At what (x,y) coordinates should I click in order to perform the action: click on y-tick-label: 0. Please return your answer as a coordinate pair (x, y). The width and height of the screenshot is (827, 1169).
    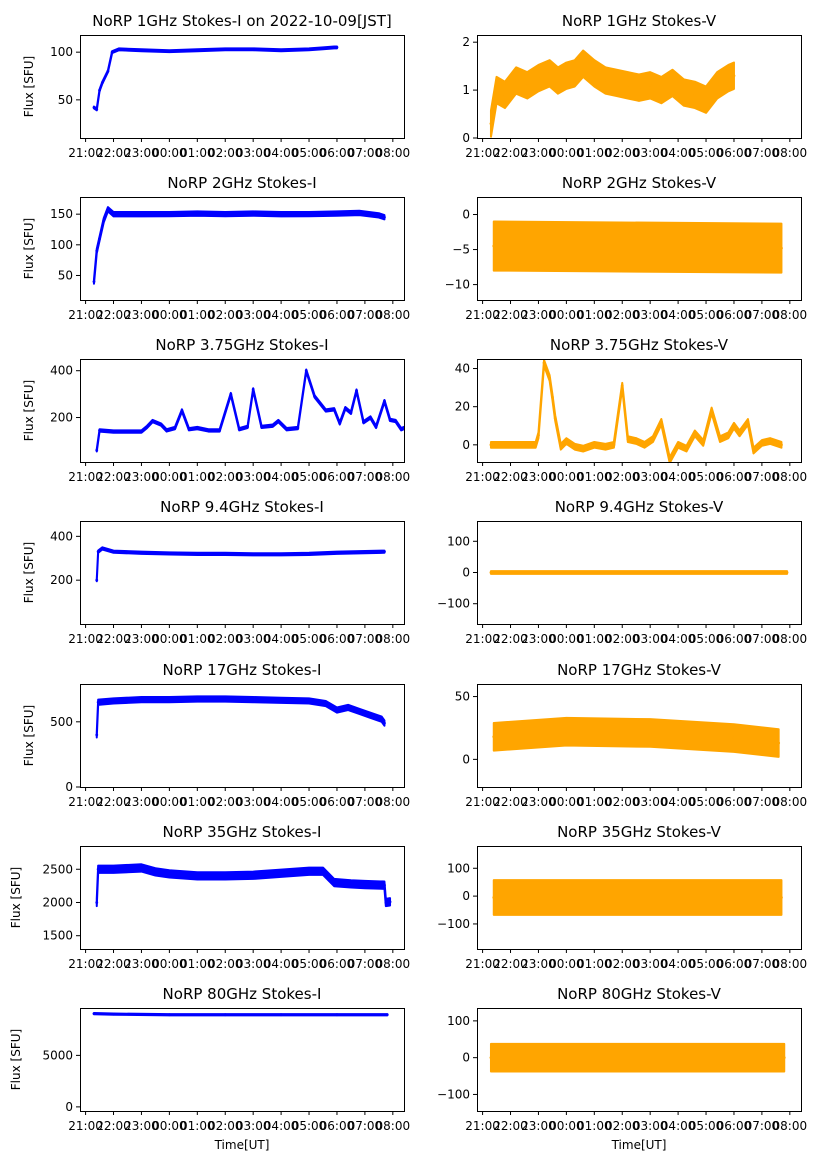
    Looking at the image, I should click on (69, 1107).